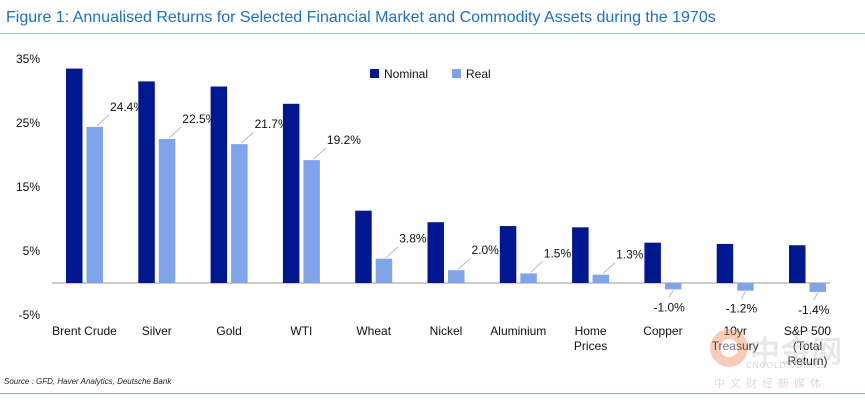 Image resolution: width=865 pixels, height=402 pixels. What do you see at coordinates (32, 251) in the screenshot?
I see `y-tick-label: 5%` at bounding box center [32, 251].